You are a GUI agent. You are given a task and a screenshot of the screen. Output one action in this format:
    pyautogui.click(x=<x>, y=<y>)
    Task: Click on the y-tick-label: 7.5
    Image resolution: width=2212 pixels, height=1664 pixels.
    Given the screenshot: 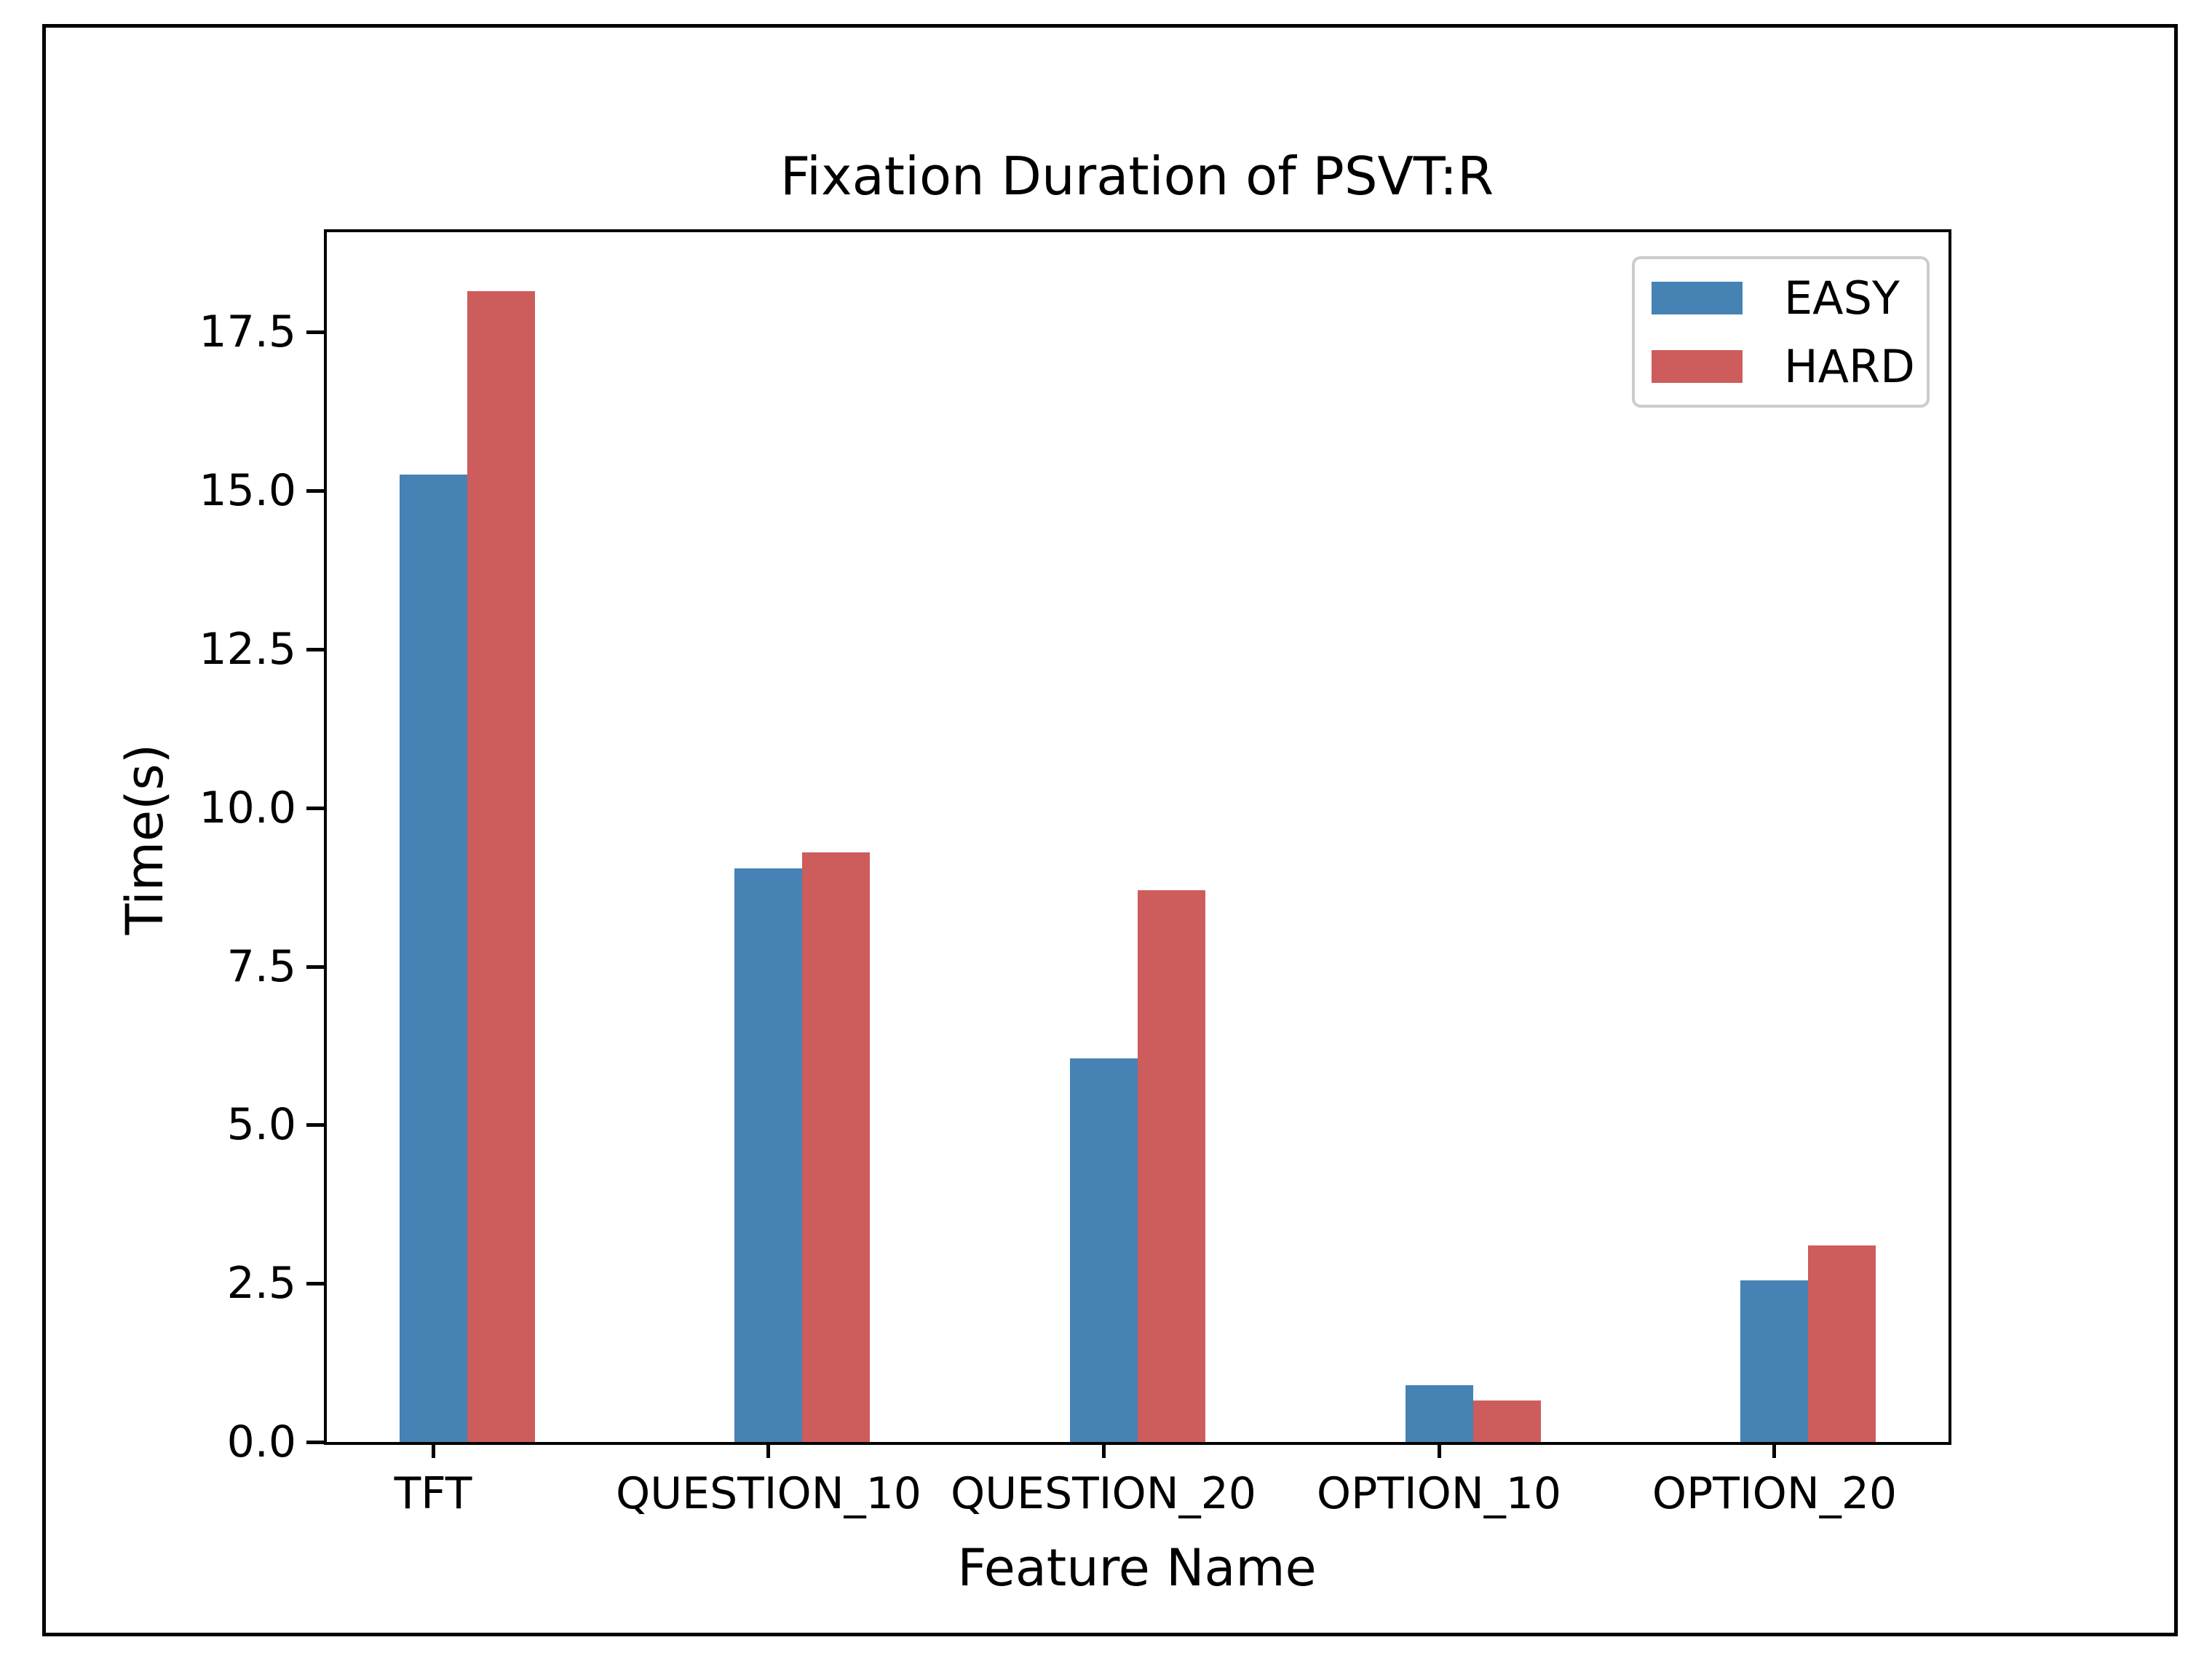 What is the action you would take?
    pyautogui.click(x=261, y=966)
    